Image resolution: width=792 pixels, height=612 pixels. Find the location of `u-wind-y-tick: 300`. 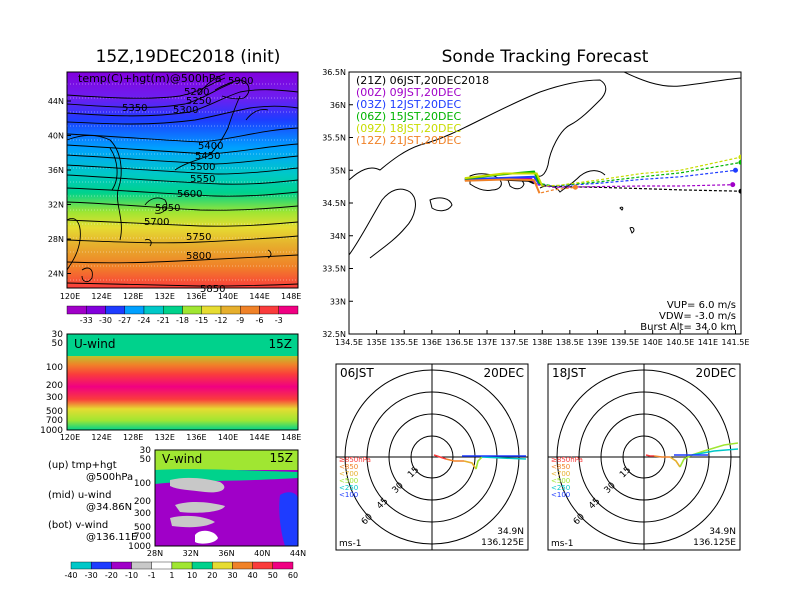

u-wind-y-tick: 300 is located at coordinates (54, 398).